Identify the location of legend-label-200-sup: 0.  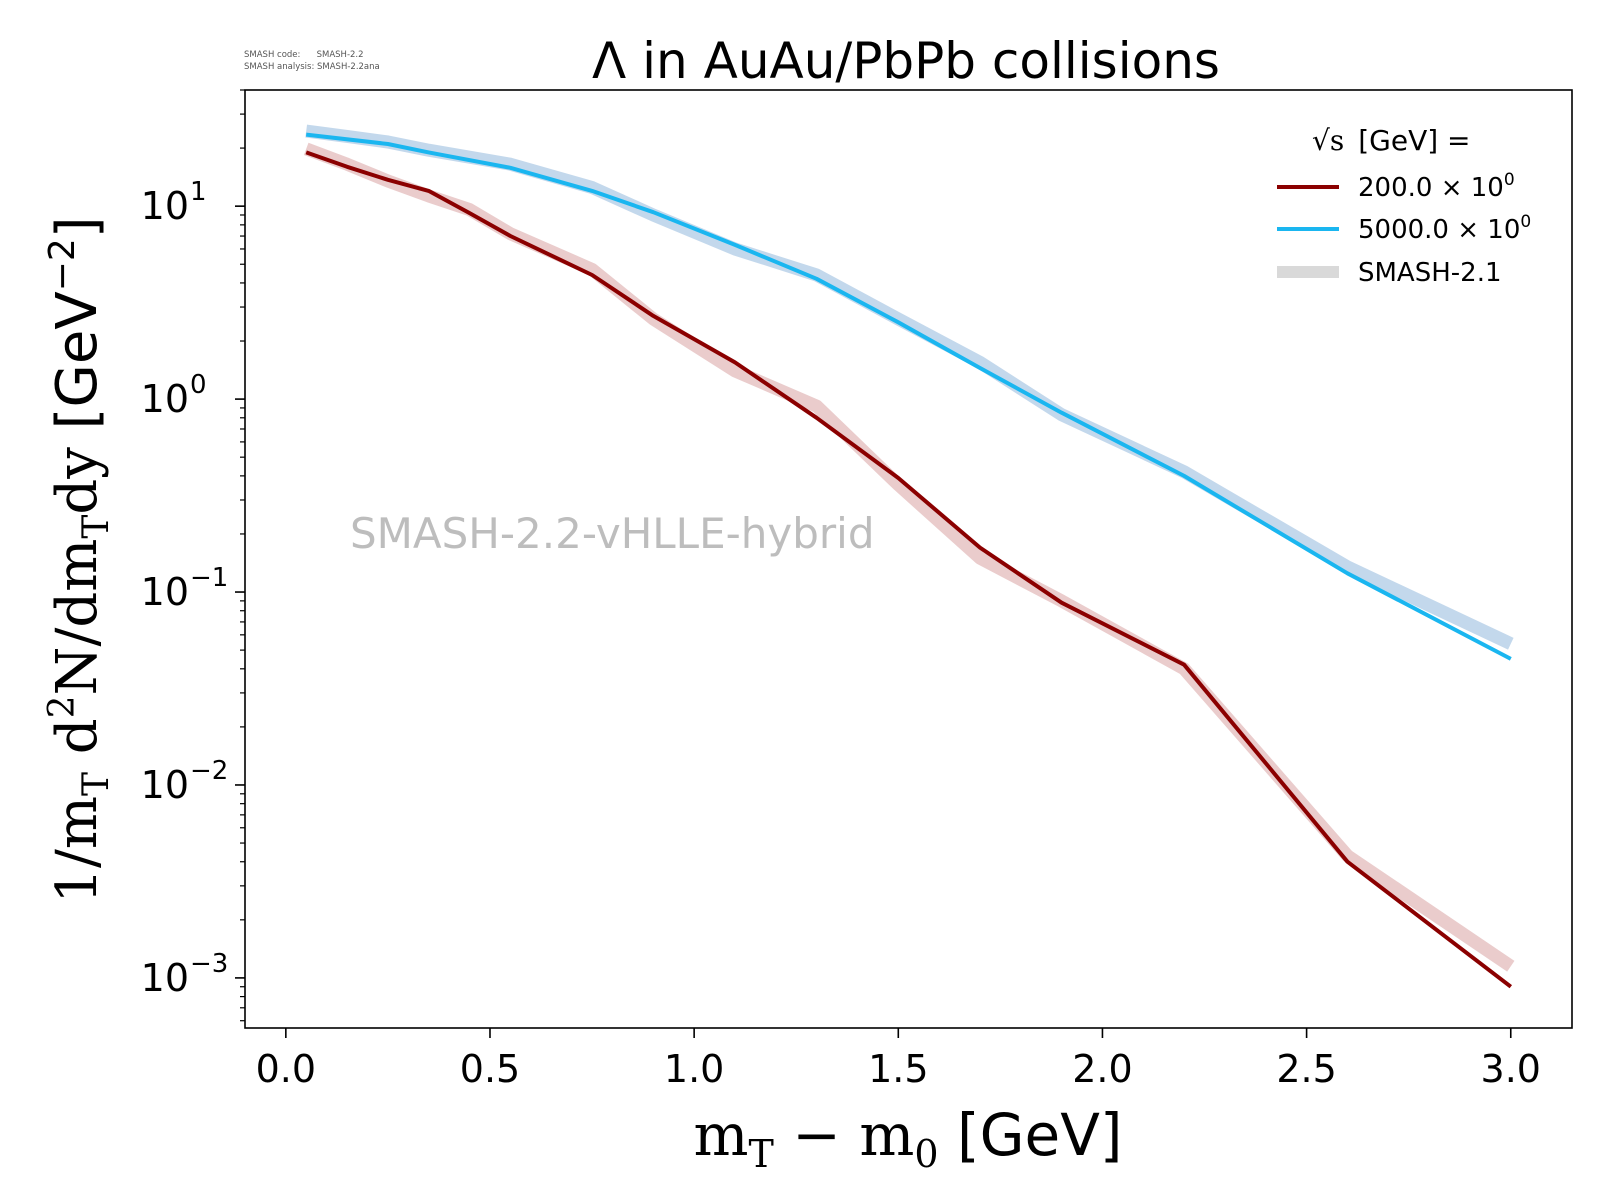
(1509, 180).